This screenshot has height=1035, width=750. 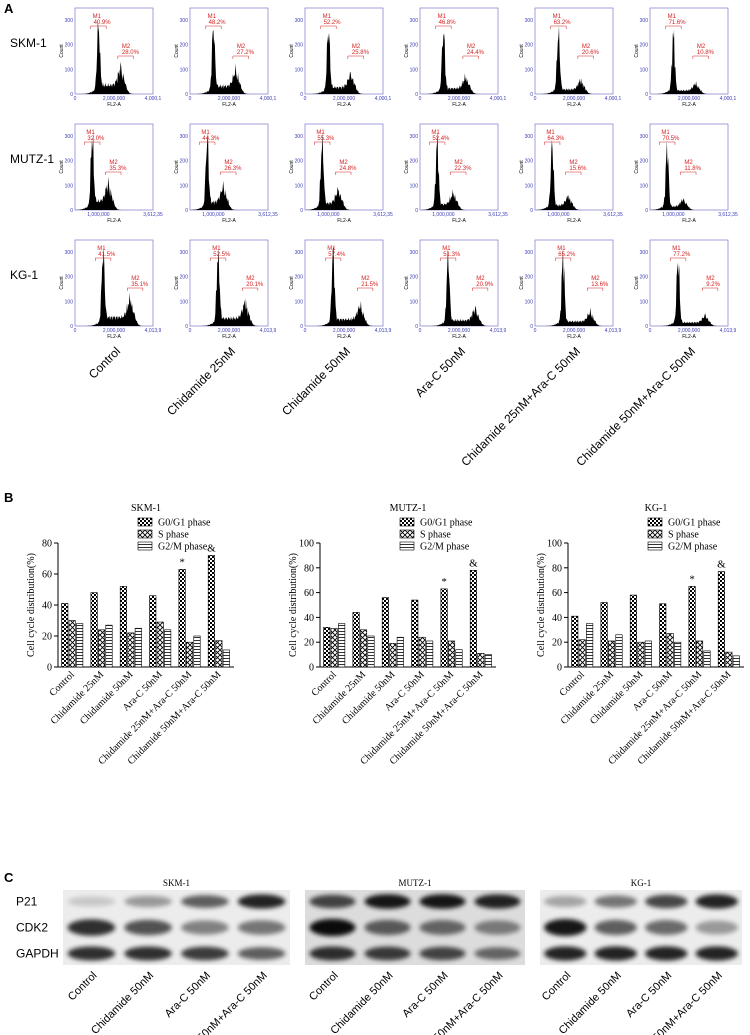 I want to click on blot-title: MUTZ-1, so click(x=415, y=883).